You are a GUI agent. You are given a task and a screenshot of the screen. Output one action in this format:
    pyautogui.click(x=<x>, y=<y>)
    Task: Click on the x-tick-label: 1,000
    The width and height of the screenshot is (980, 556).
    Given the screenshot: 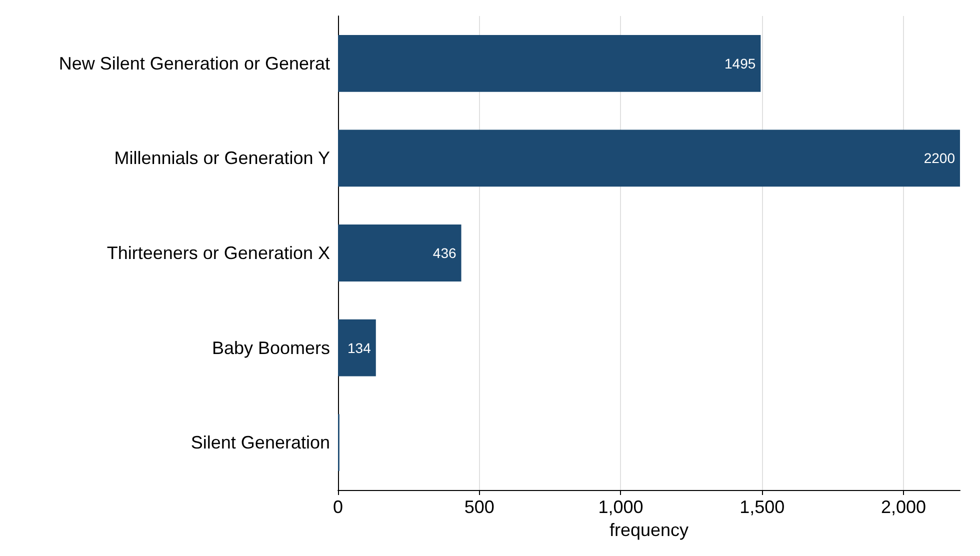 What is the action you would take?
    pyautogui.click(x=621, y=507)
    